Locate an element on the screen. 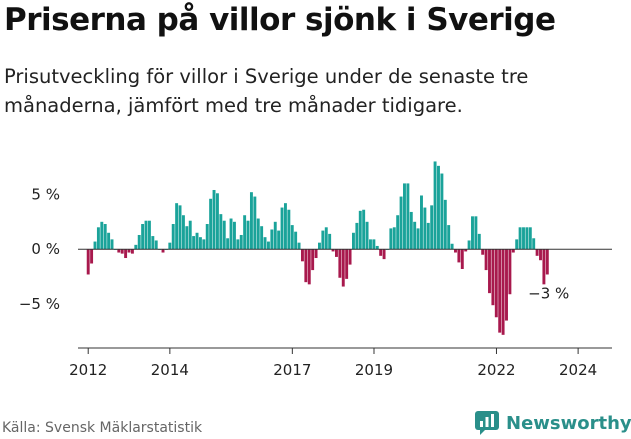 The width and height of the screenshot is (631, 439). x-tick-label: 2019 is located at coordinates (374, 370).